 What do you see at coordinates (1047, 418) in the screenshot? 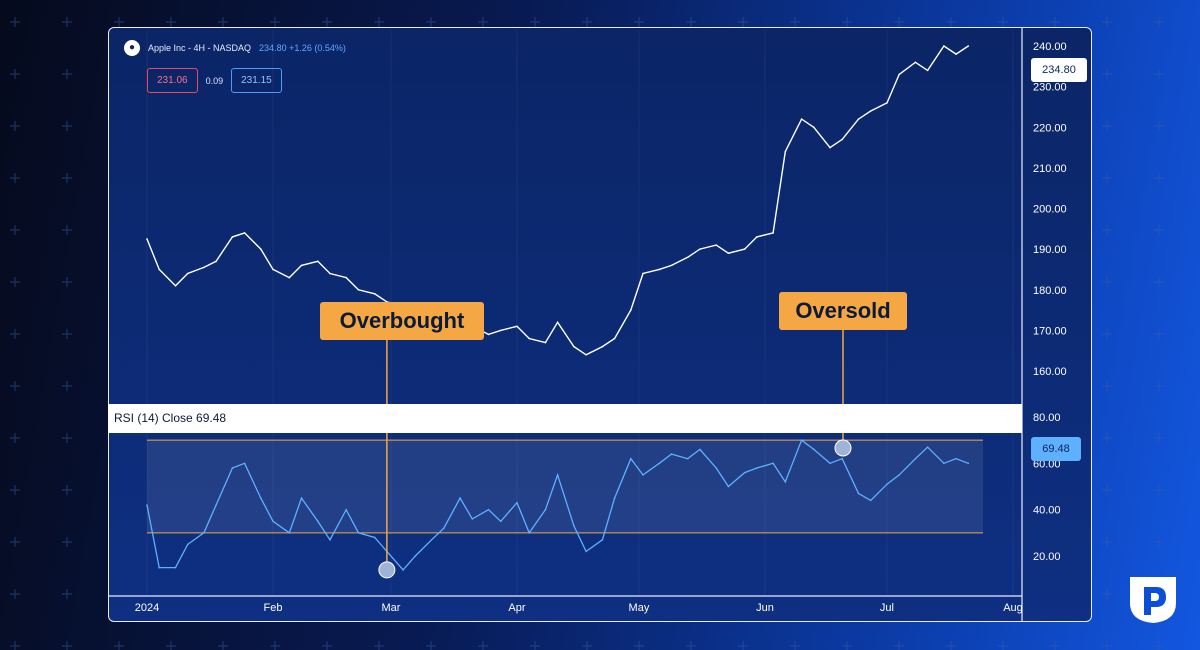
I see `rsi-tick-label: 80.00` at bounding box center [1047, 418].